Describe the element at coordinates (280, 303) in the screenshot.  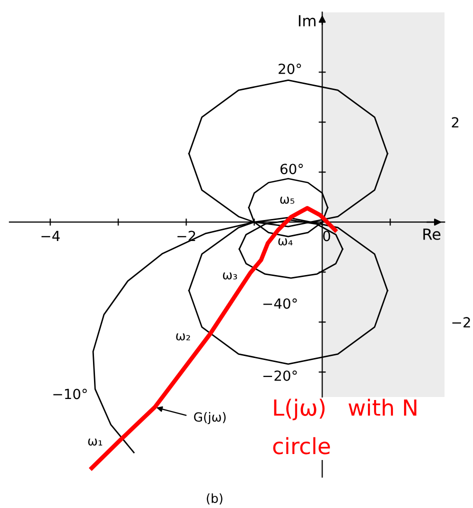
I see `annotation: −40°` at that location.